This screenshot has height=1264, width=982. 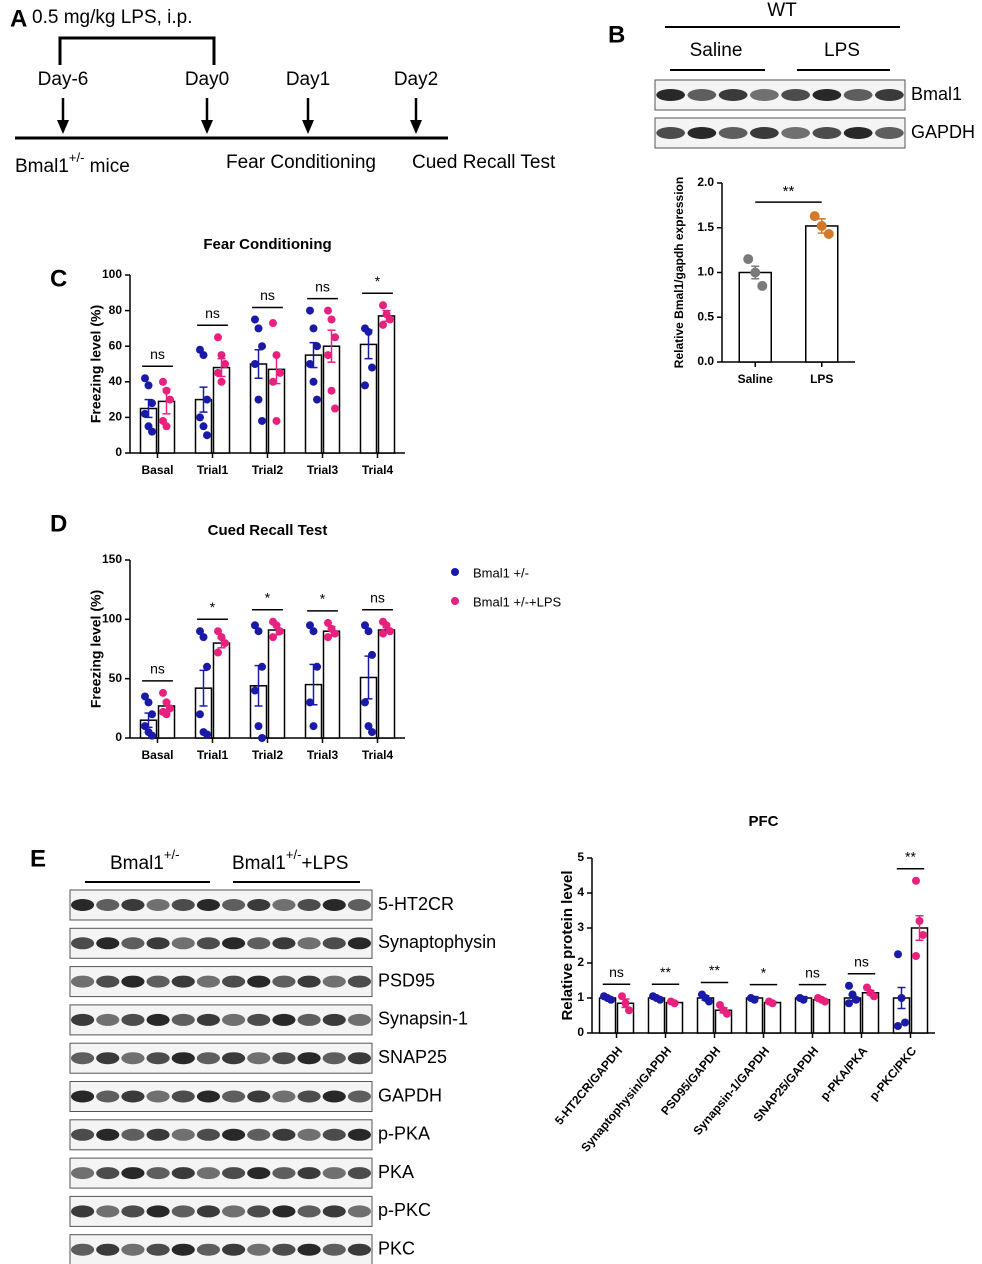 What do you see at coordinates (213, 607) in the screenshot?
I see `significance-label: *` at bounding box center [213, 607].